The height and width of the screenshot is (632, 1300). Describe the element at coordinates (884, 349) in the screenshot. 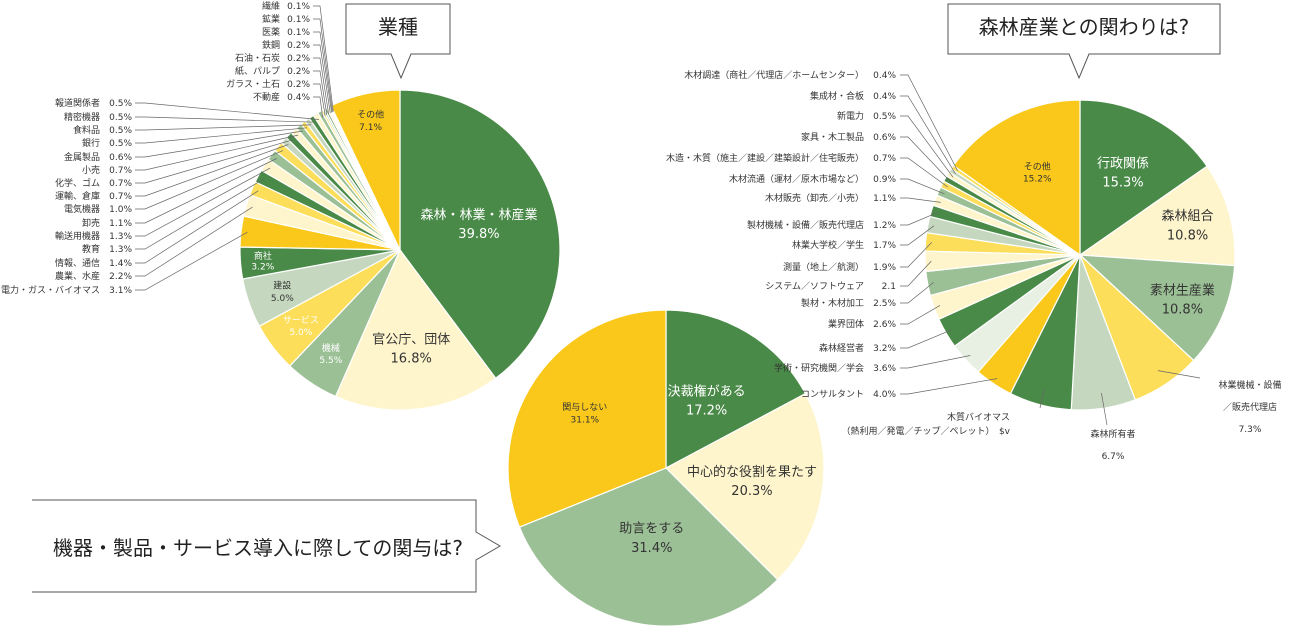

I see `forest-leader-value: 3.2%` at that location.